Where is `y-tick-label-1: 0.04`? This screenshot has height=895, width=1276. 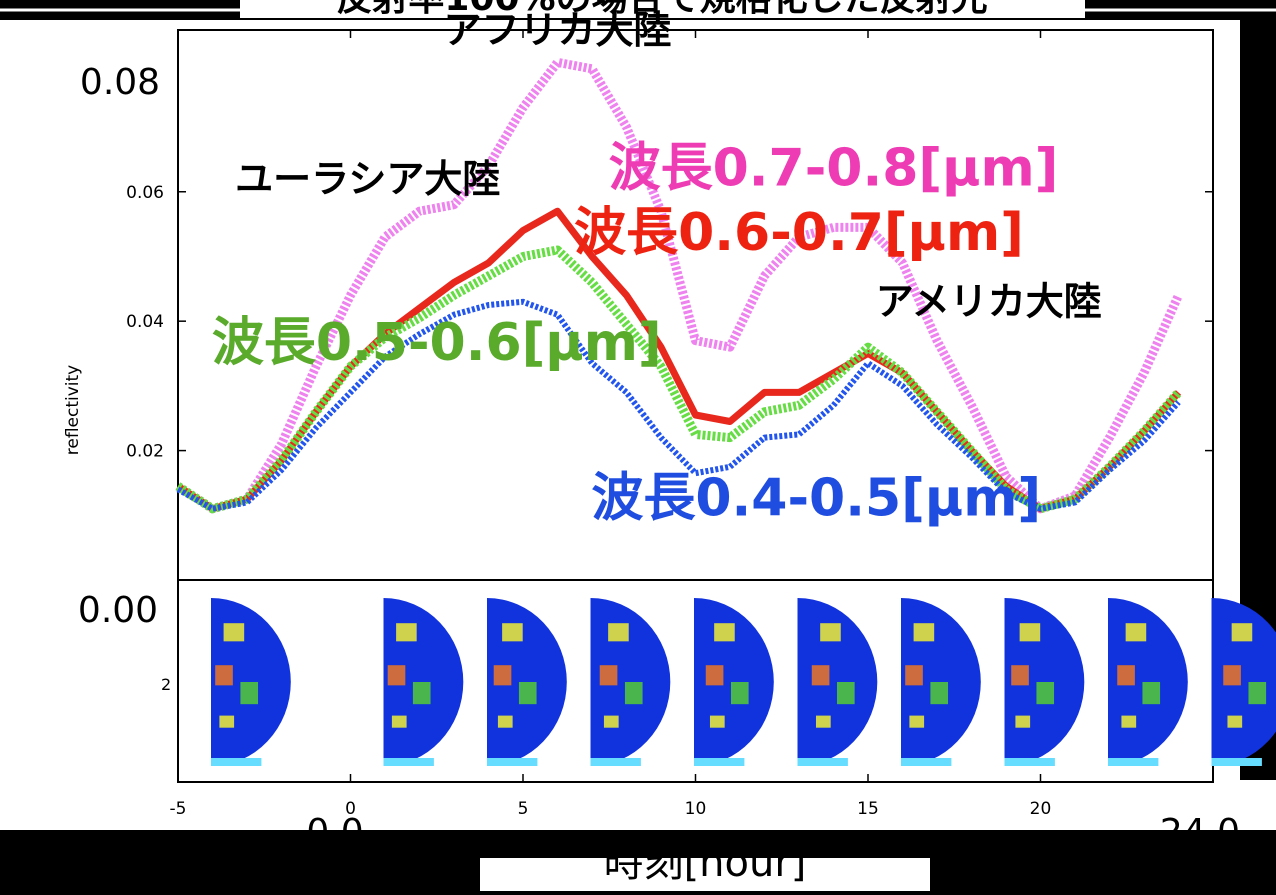 y-tick-label-1: 0.04 is located at coordinates (145, 322).